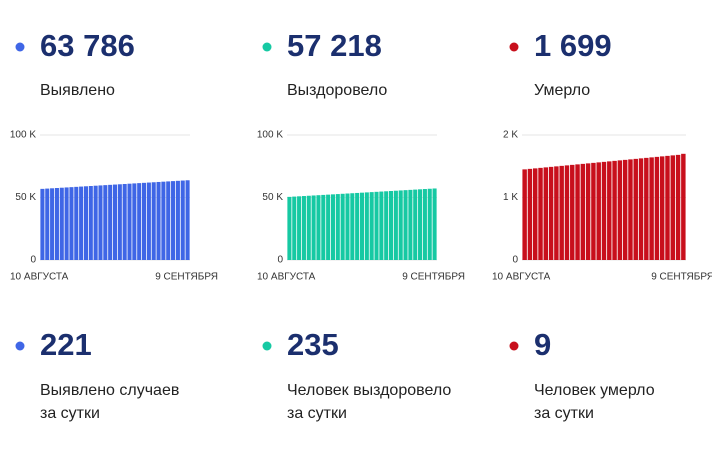  I want to click on total-label: Умерло, so click(562, 90).